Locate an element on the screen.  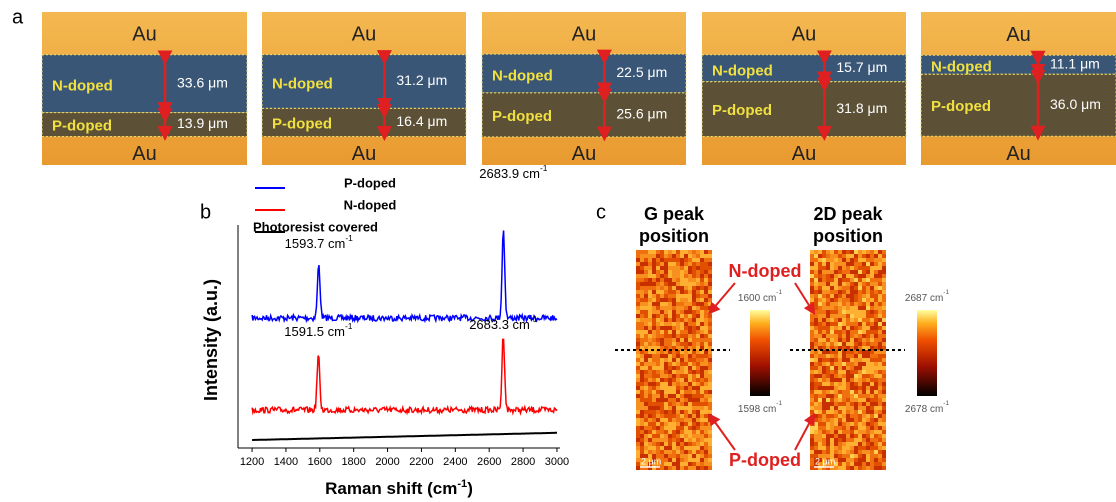
n-label: N-doped is located at coordinates (522, 75).